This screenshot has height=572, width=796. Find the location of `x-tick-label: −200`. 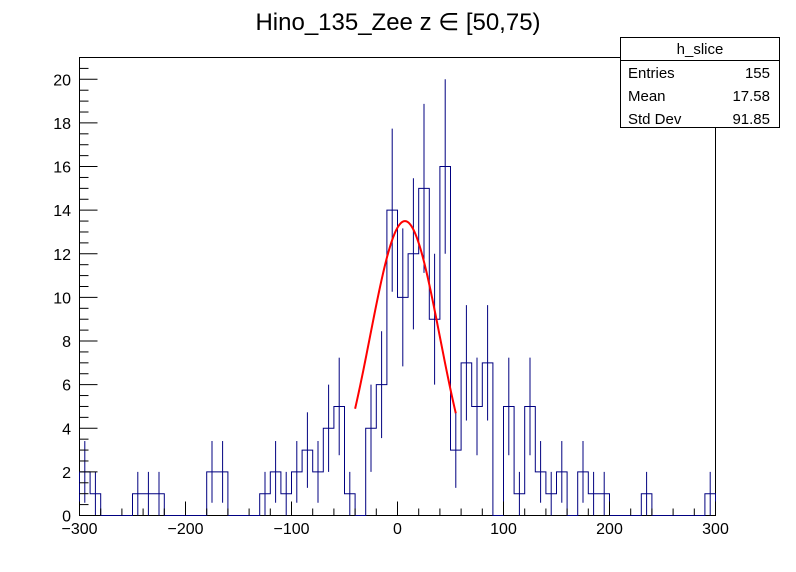

x-tick-label: −200 is located at coordinates (185, 529).